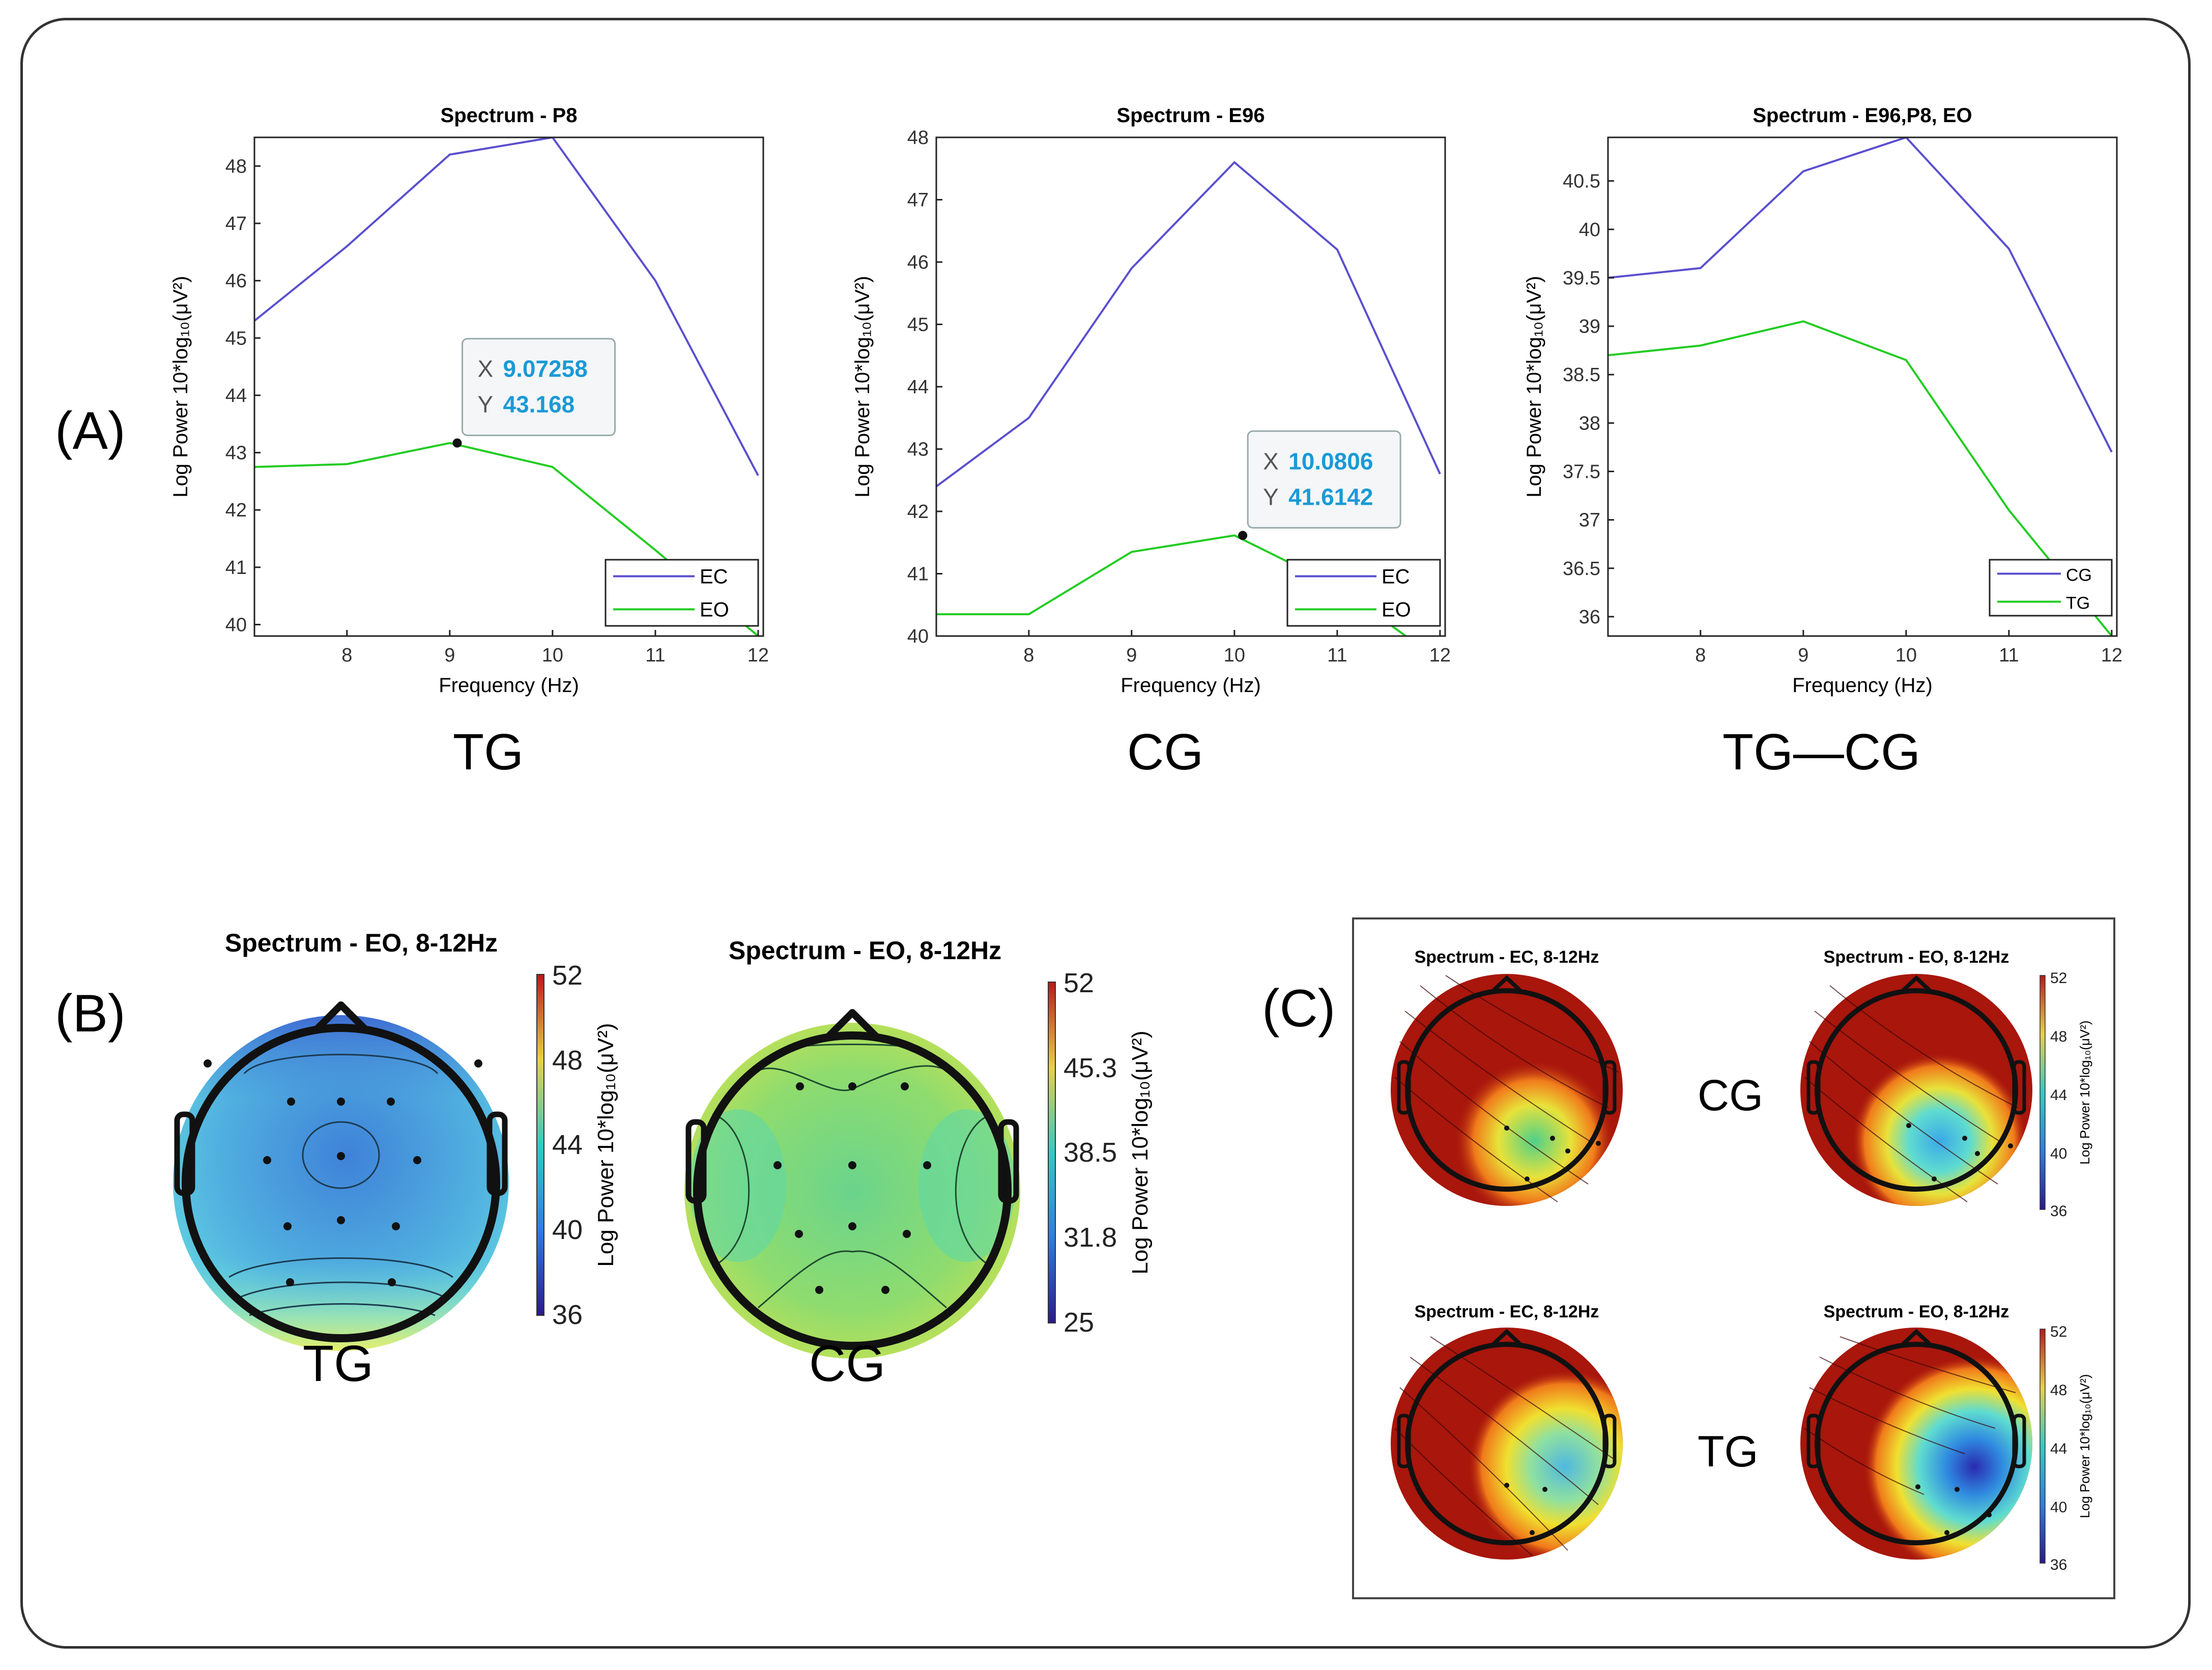 This screenshot has width=2212, height=1670. What do you see at coordinates (1581, 473) in the screenshot?
I see `y-tick-label: 37.5` at bounding box center [1581, 473].